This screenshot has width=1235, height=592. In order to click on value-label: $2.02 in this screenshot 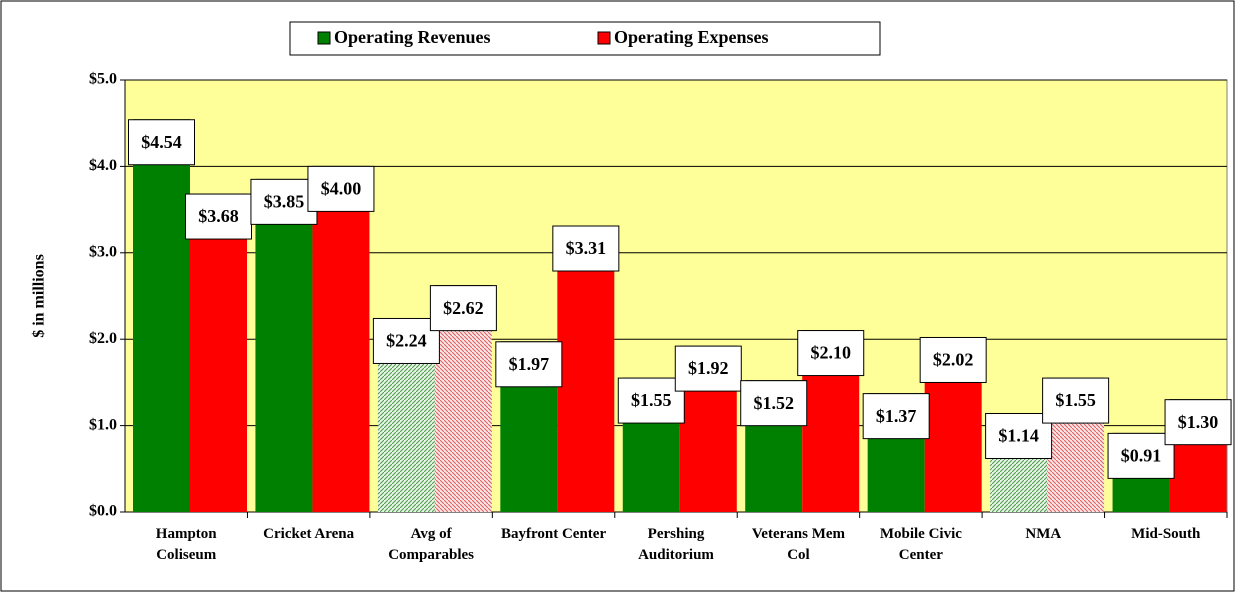, I will do `click(953, 360)`.